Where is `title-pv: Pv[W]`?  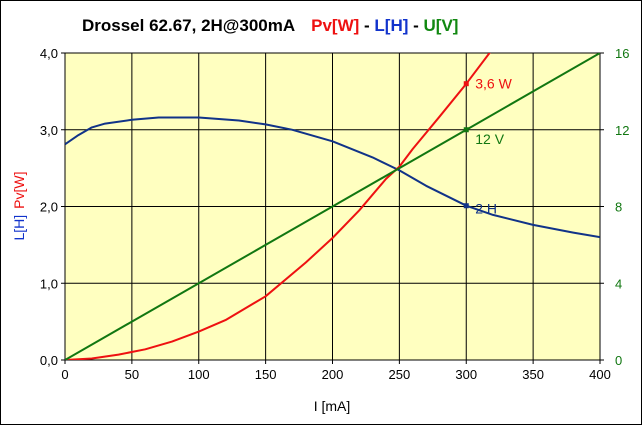 title-pv: Pv[W] is located at coordinates (335, 25).